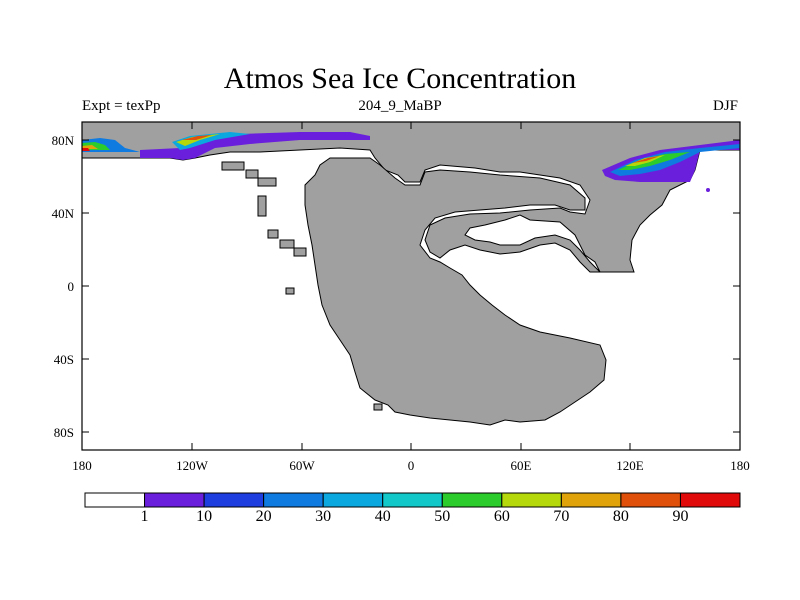 This screenshot has width=800, height=600. I want to click on experiment-label: Expt = texPp, so click(121, 106).